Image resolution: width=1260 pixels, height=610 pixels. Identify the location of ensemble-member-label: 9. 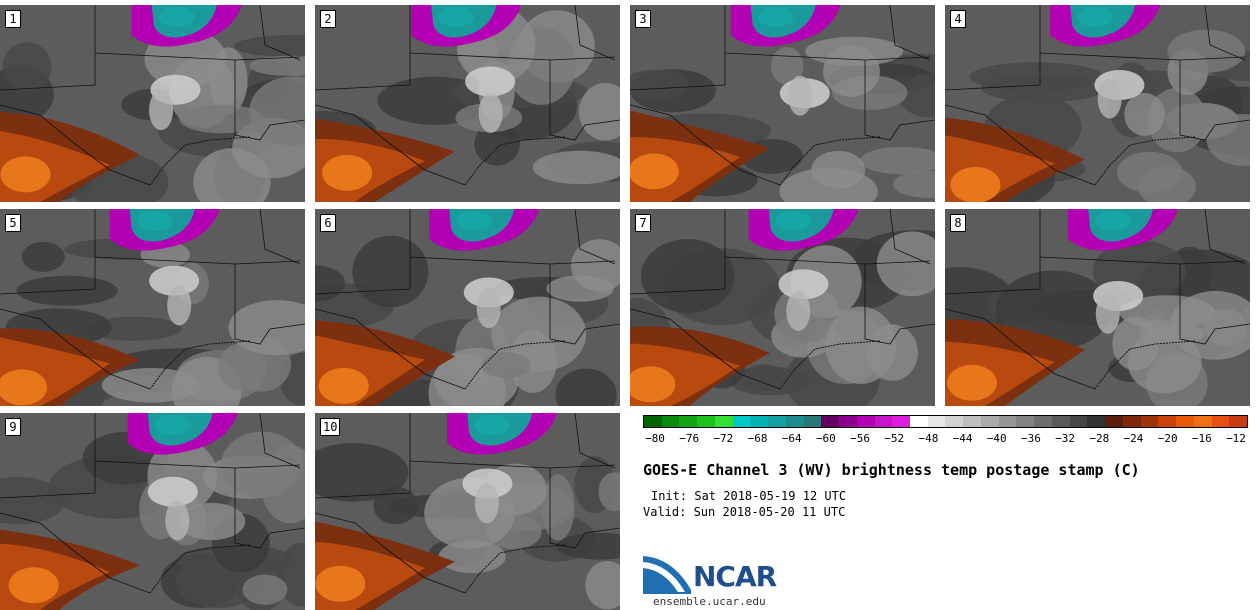
(13, 427).